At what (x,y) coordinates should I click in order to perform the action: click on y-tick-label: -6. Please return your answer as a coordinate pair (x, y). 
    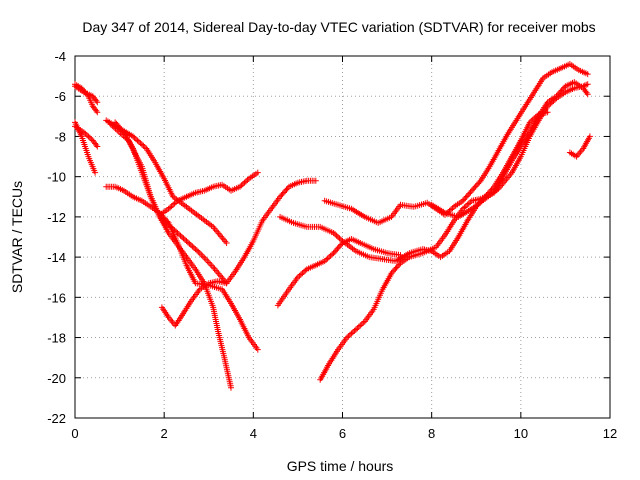
    Looking at the image, I should click on (60, 96).